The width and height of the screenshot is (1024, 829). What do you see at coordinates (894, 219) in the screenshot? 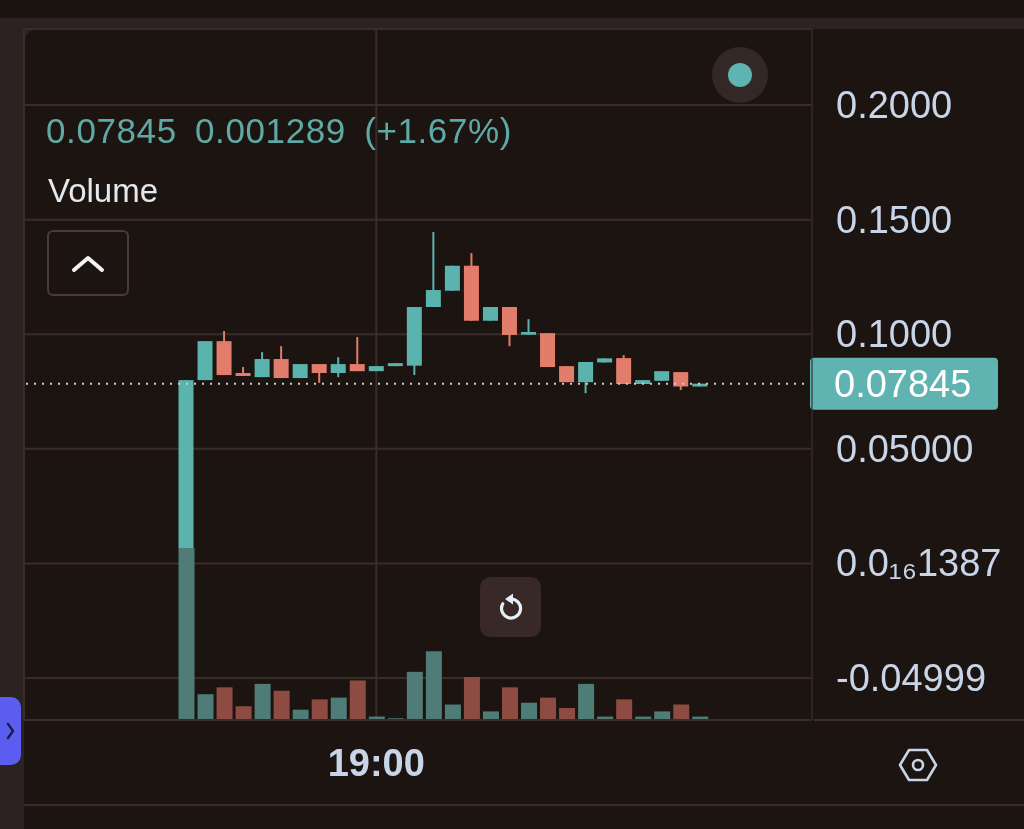
I see `y-tick-label: 0.1500` at bounding box center [894, 219].